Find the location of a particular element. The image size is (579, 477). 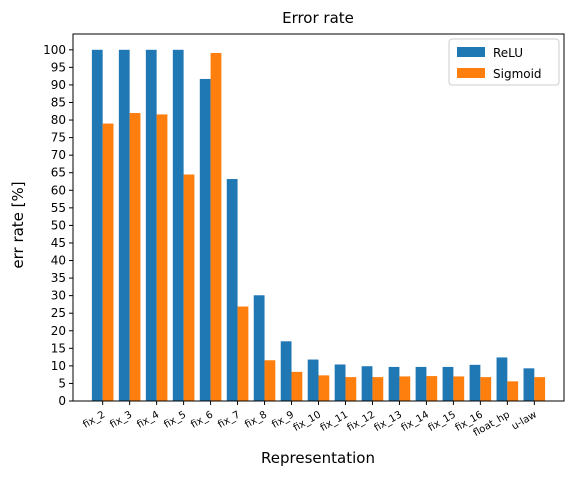

y-tick-label: 5 is located at coordinates (62, 383).